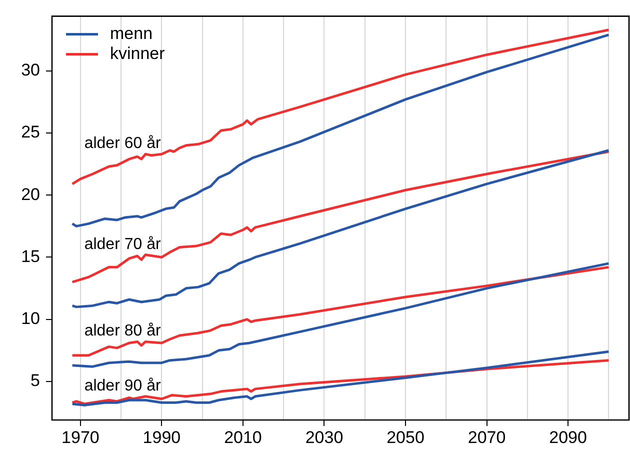  I want to click on x-tick-label: 1990, so click(161, 437).